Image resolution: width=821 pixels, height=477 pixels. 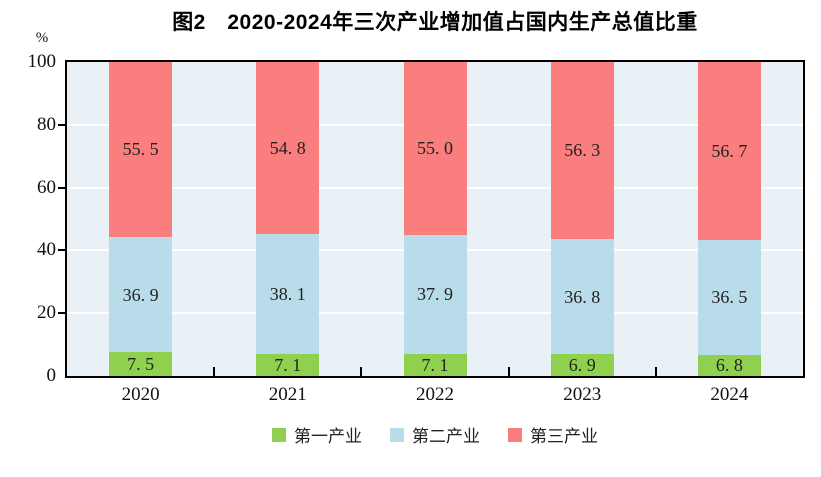 I want to click on bar-group-2022: 7. 1 37. 9 55. 0, so click(x=435, y=219).